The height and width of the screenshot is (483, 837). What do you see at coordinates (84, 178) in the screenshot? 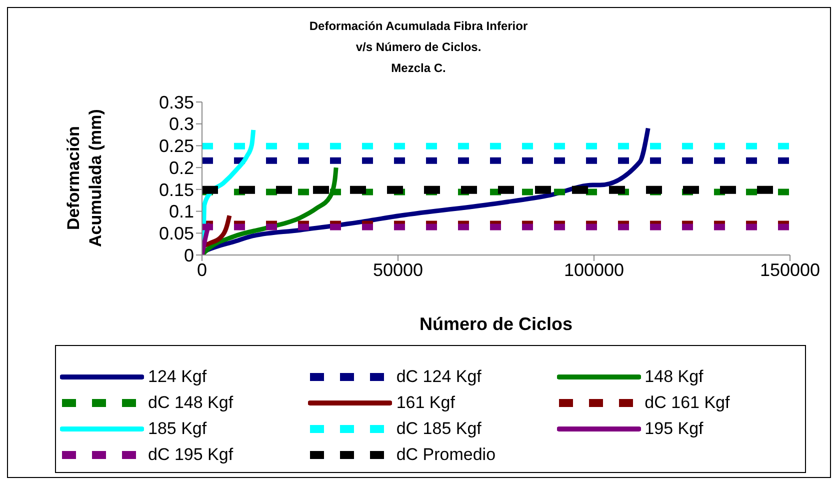
I see `y-axis-title: Deformación Acumulada (mm)` at bounding box center [84, 178].